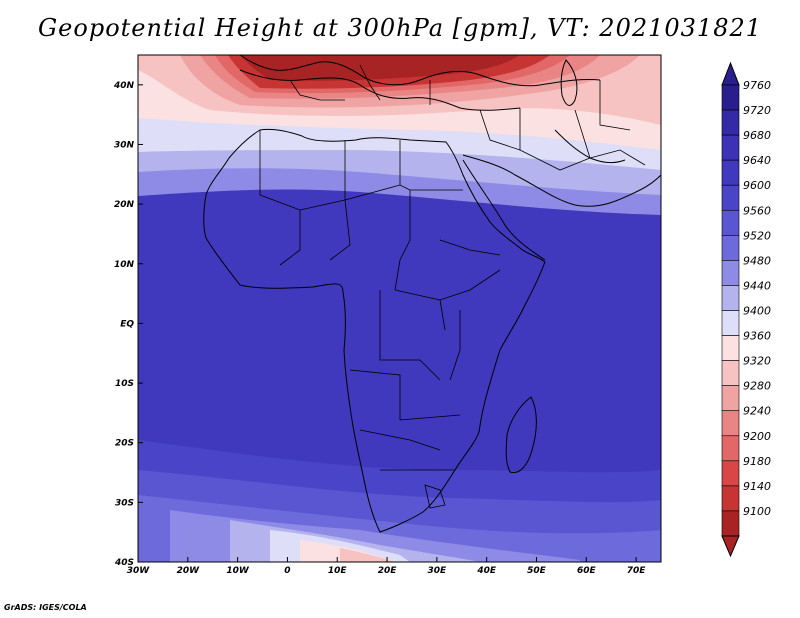 Image resolution: width=800 pixels, height=618 pixels. I want to click on x-tick-label: 10W, so click(238, 571).